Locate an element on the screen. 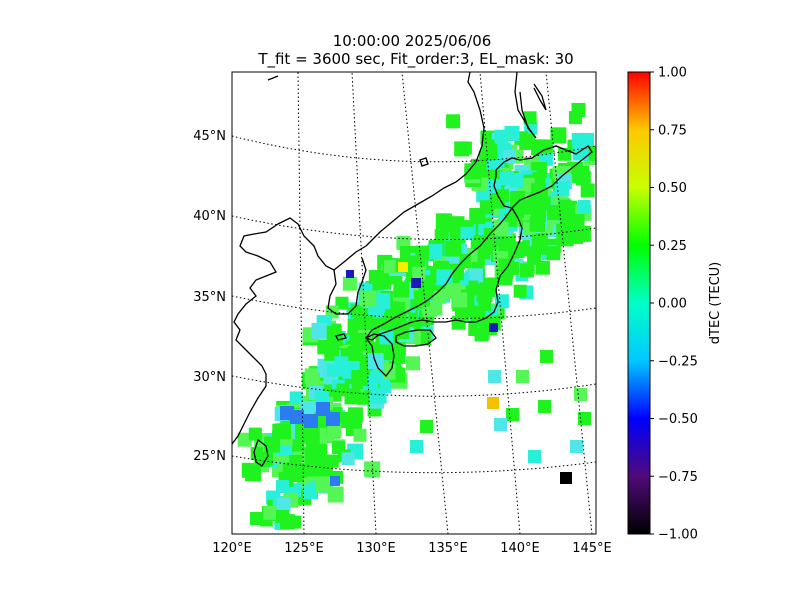  lon-label-145: 145°E is located at coordinates (592, 548).